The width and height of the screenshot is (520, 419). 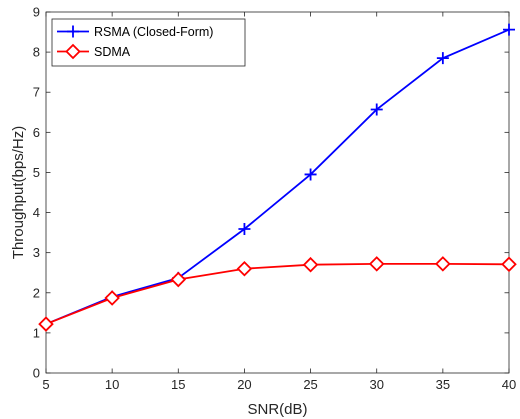 What do you see at coordinates (36, 52) in the screenshot?
I see `y-tick-label: 8` at bounding box center [36, 52].